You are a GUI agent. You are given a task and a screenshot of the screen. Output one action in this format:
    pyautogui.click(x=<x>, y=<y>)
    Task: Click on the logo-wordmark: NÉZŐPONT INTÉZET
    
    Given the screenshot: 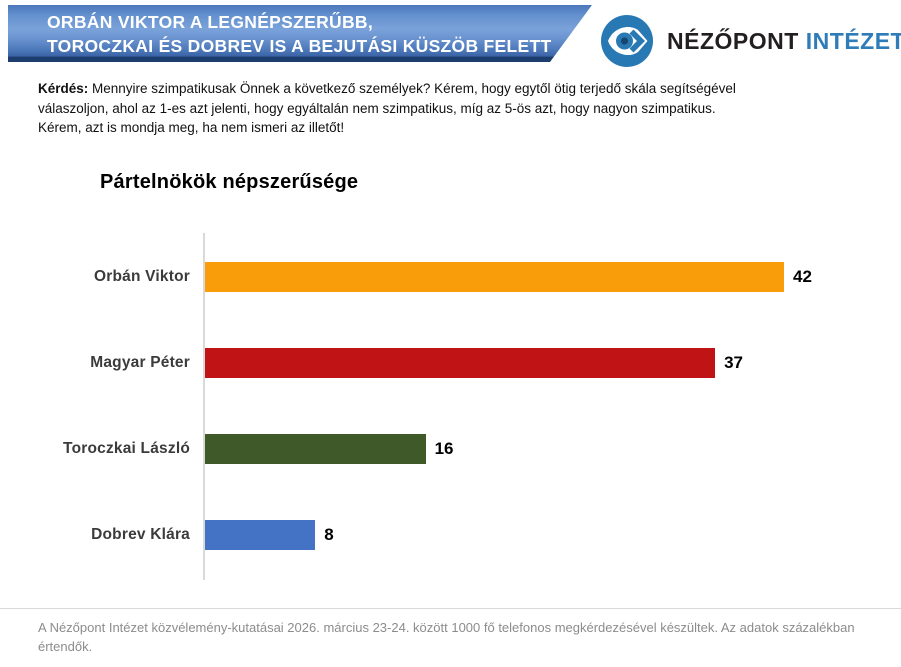 What is the action you would take?
    pyautogui.click(x=784, y=41)
    